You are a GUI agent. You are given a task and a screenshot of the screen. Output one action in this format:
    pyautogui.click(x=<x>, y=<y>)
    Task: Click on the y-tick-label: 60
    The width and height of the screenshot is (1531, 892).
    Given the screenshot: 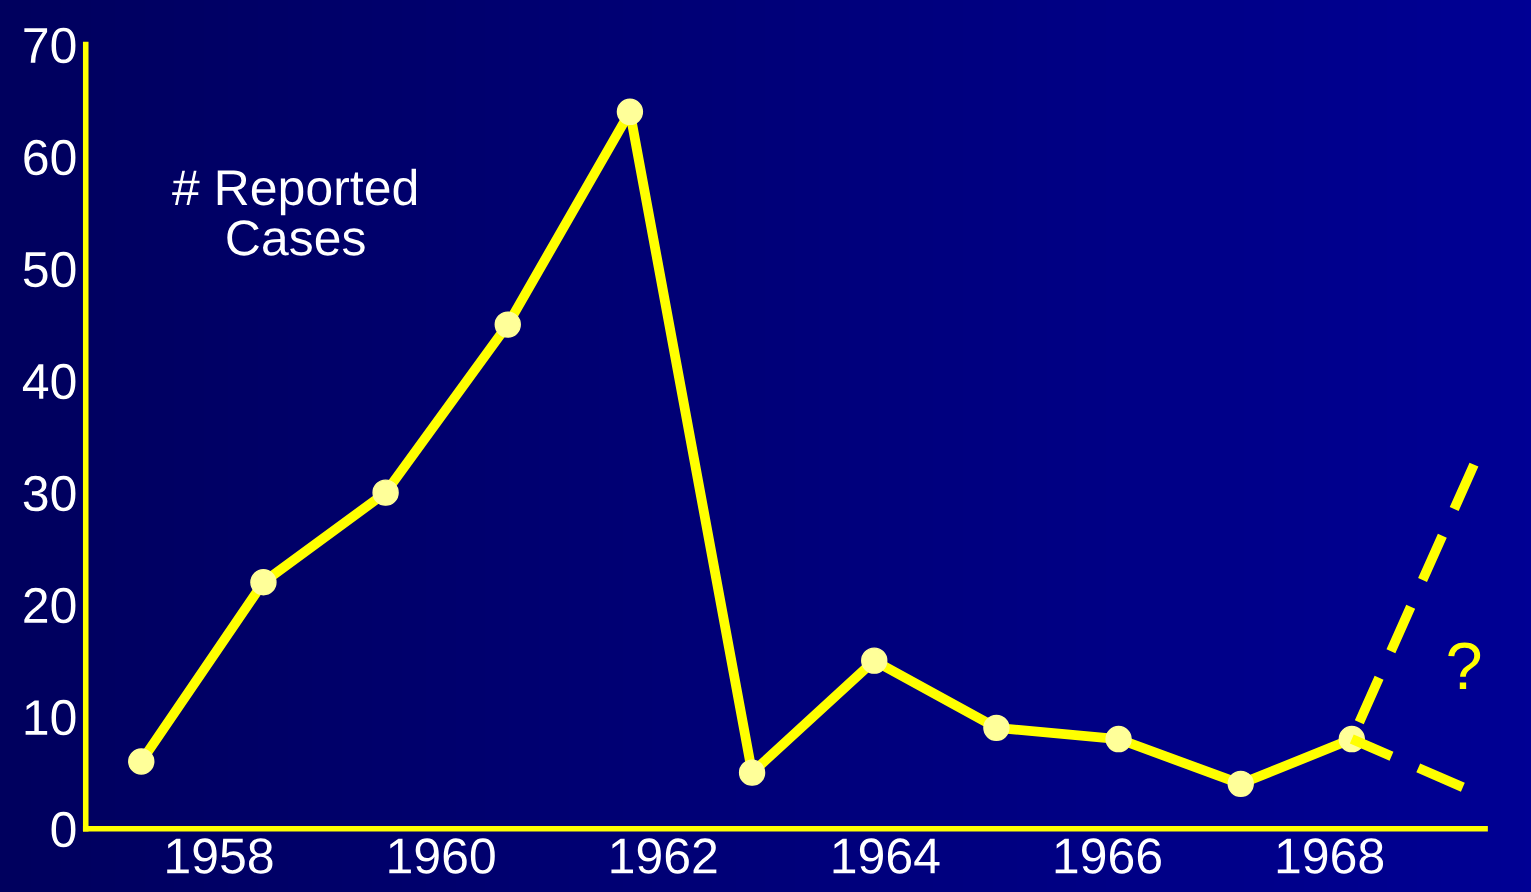 What is the action you would take?
    pyautogui.click(x=50, y=157)
    